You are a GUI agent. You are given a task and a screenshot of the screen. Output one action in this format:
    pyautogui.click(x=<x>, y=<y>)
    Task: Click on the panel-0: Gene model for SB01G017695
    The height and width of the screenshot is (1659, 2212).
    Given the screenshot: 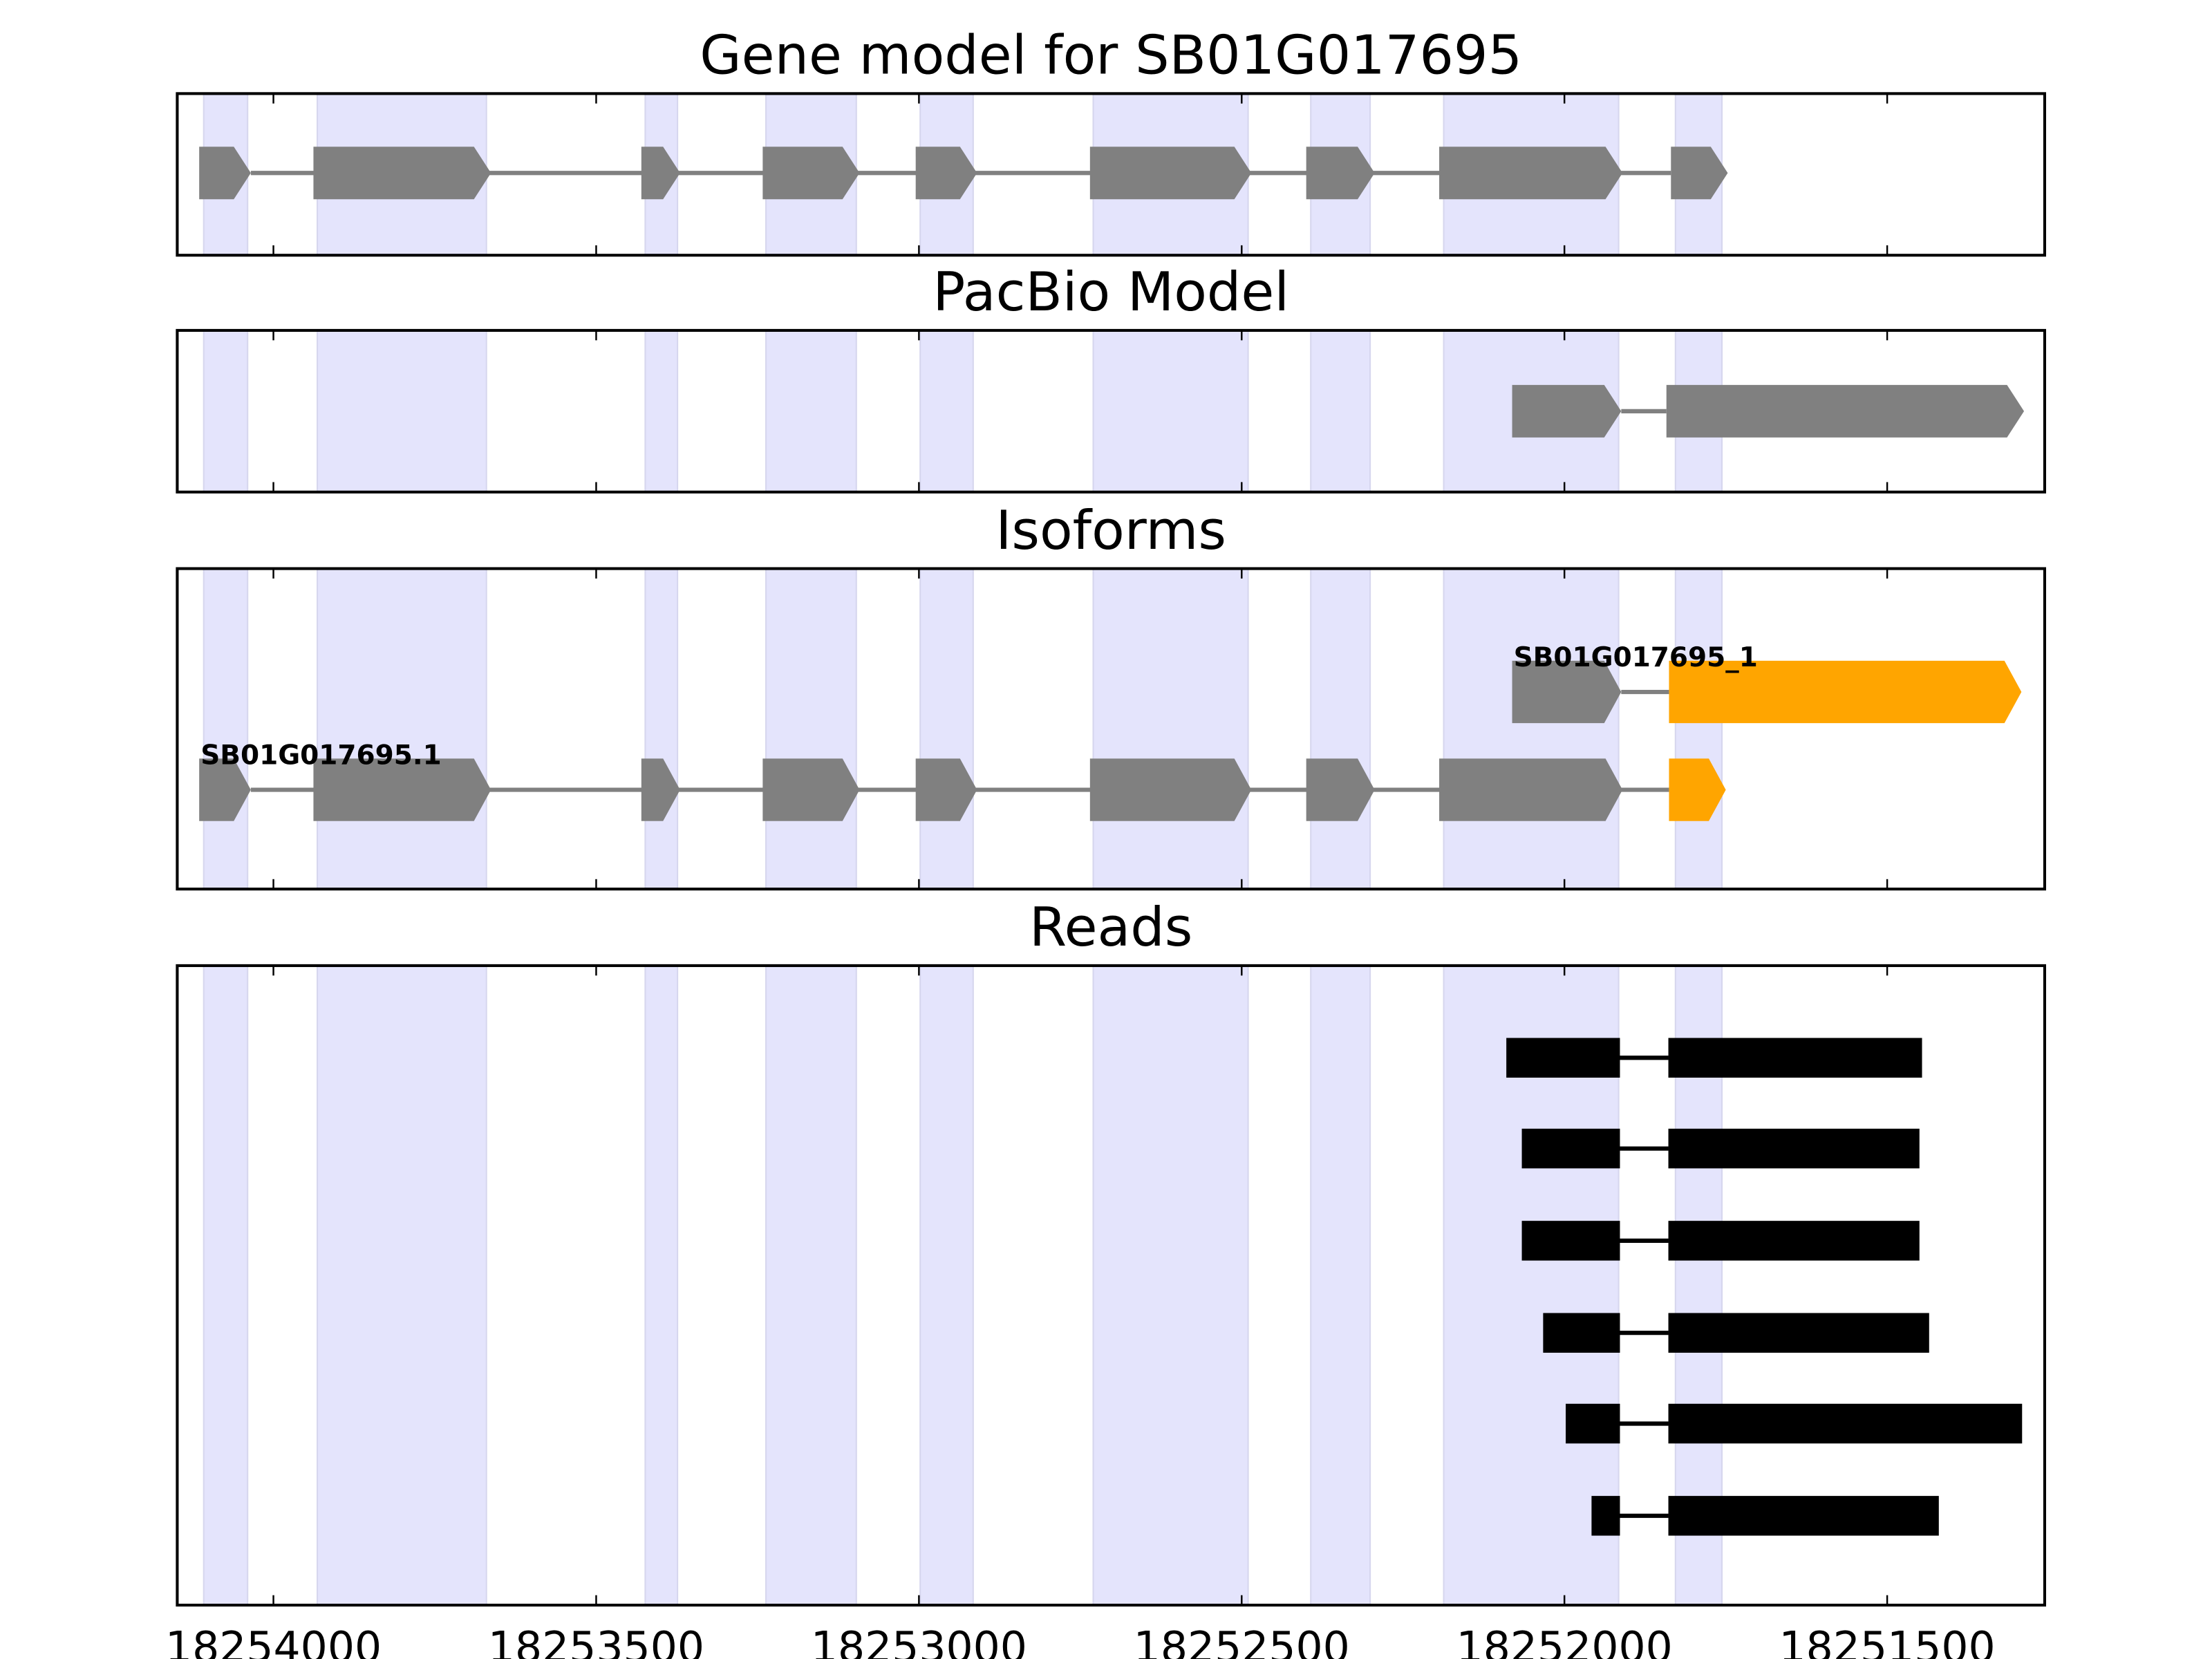 What is the action you would take?
    pyautogui.click(x=1111, y=141)
    